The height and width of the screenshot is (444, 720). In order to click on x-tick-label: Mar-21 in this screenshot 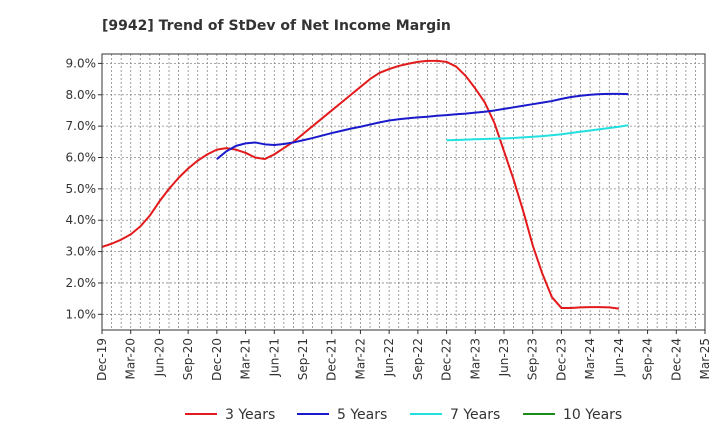, I will do `click(246, 358)`.